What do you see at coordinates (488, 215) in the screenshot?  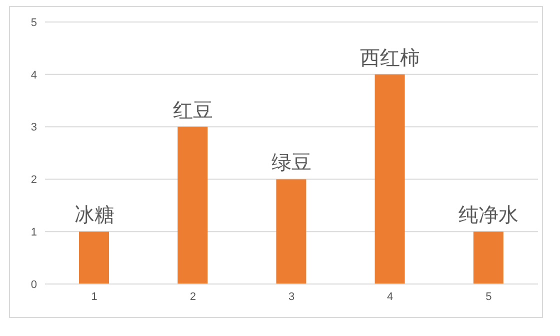 I see `annotation: 纯净水` at bounding box center [488, 215].